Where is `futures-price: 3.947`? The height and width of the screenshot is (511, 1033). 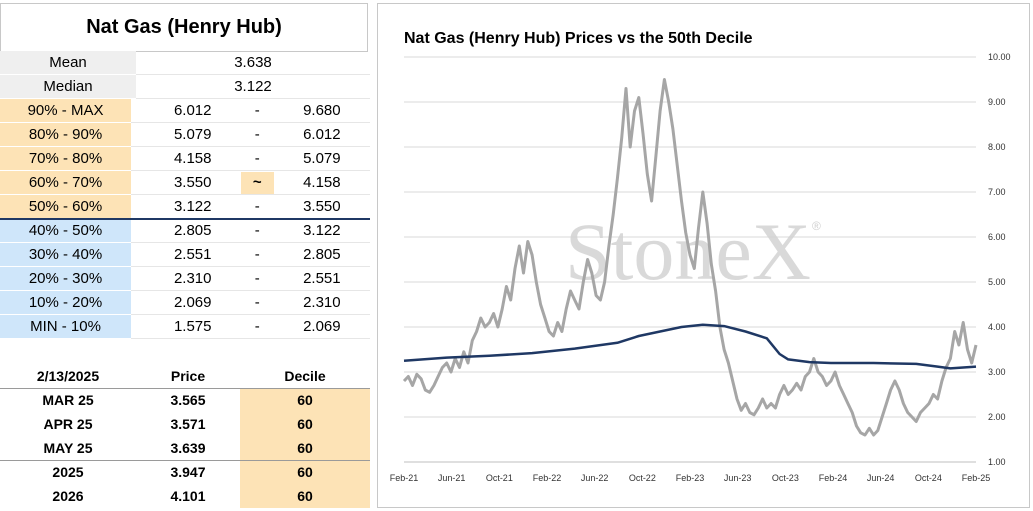
futures-price: 3.947 is located at coordinates (188, 472).